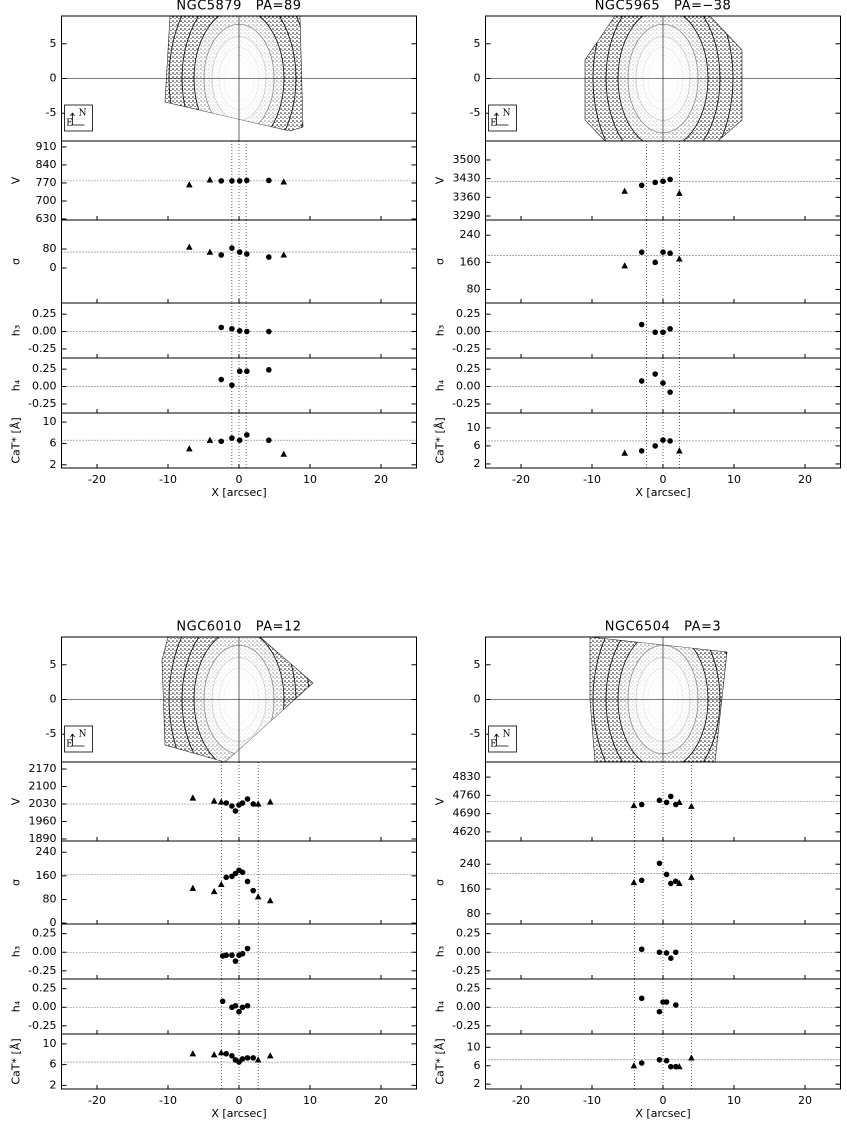 The height and width of the screenshot is (1124, 847). Describe the element at coordinates (440, 261) in the screenshot. I see `y-axis-label: σ` at that location.